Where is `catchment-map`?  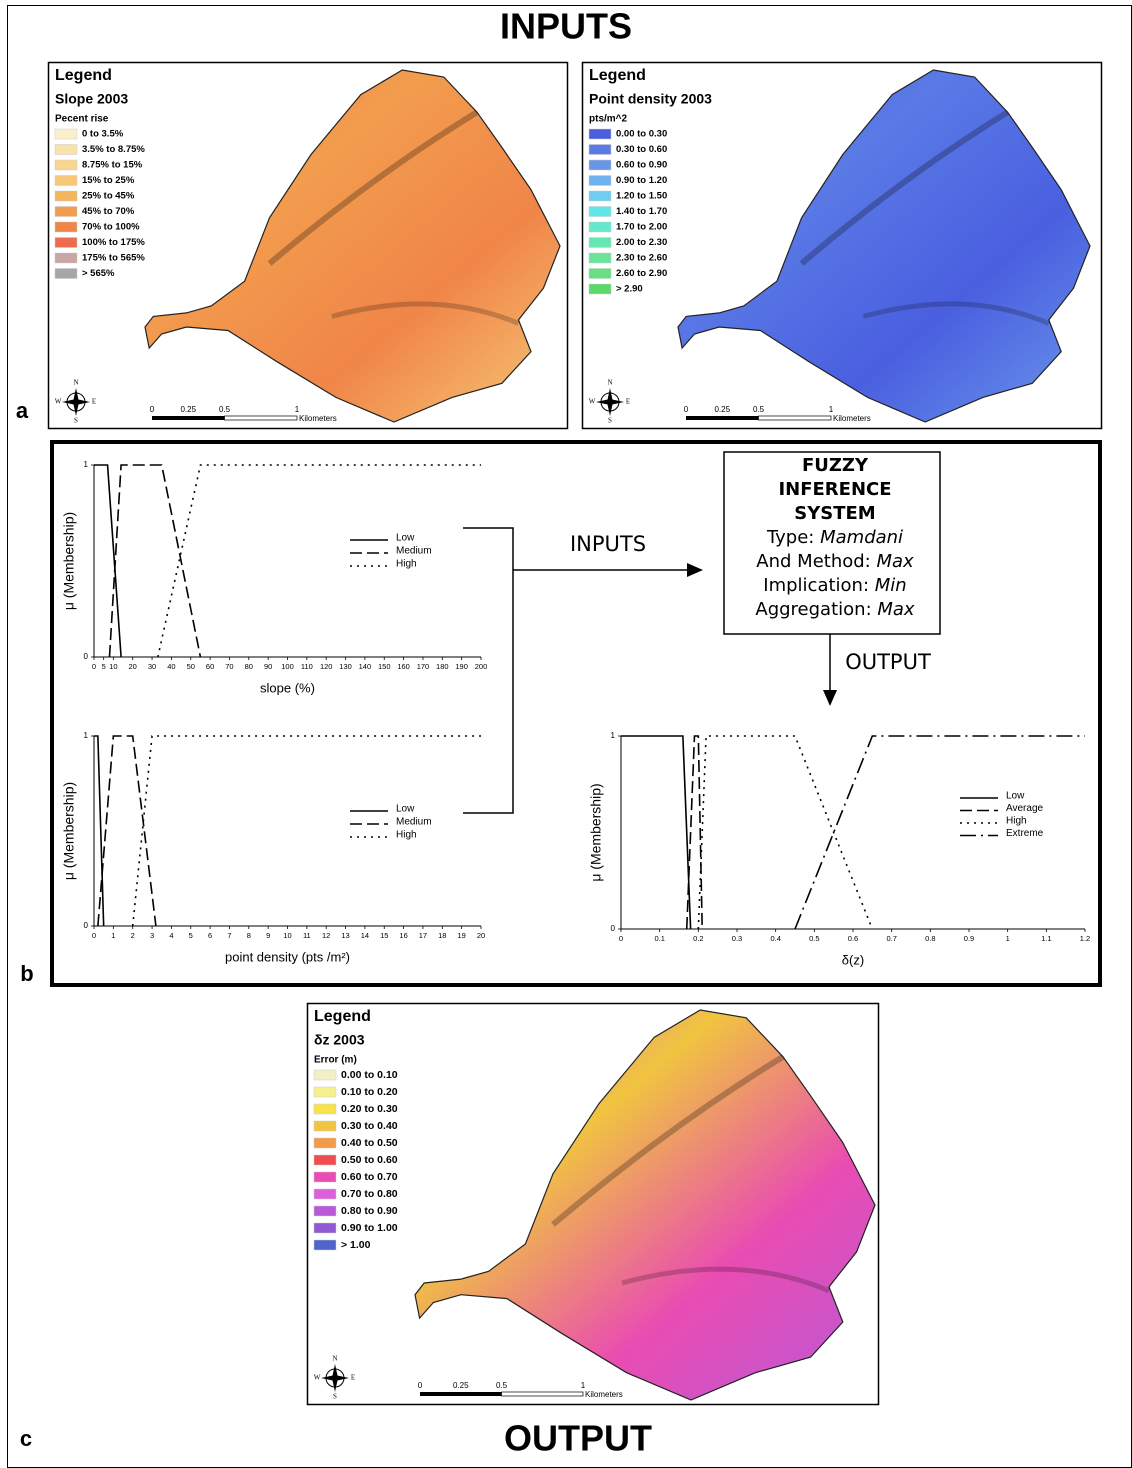 catchment-map is located at coordinates (645, 1205).